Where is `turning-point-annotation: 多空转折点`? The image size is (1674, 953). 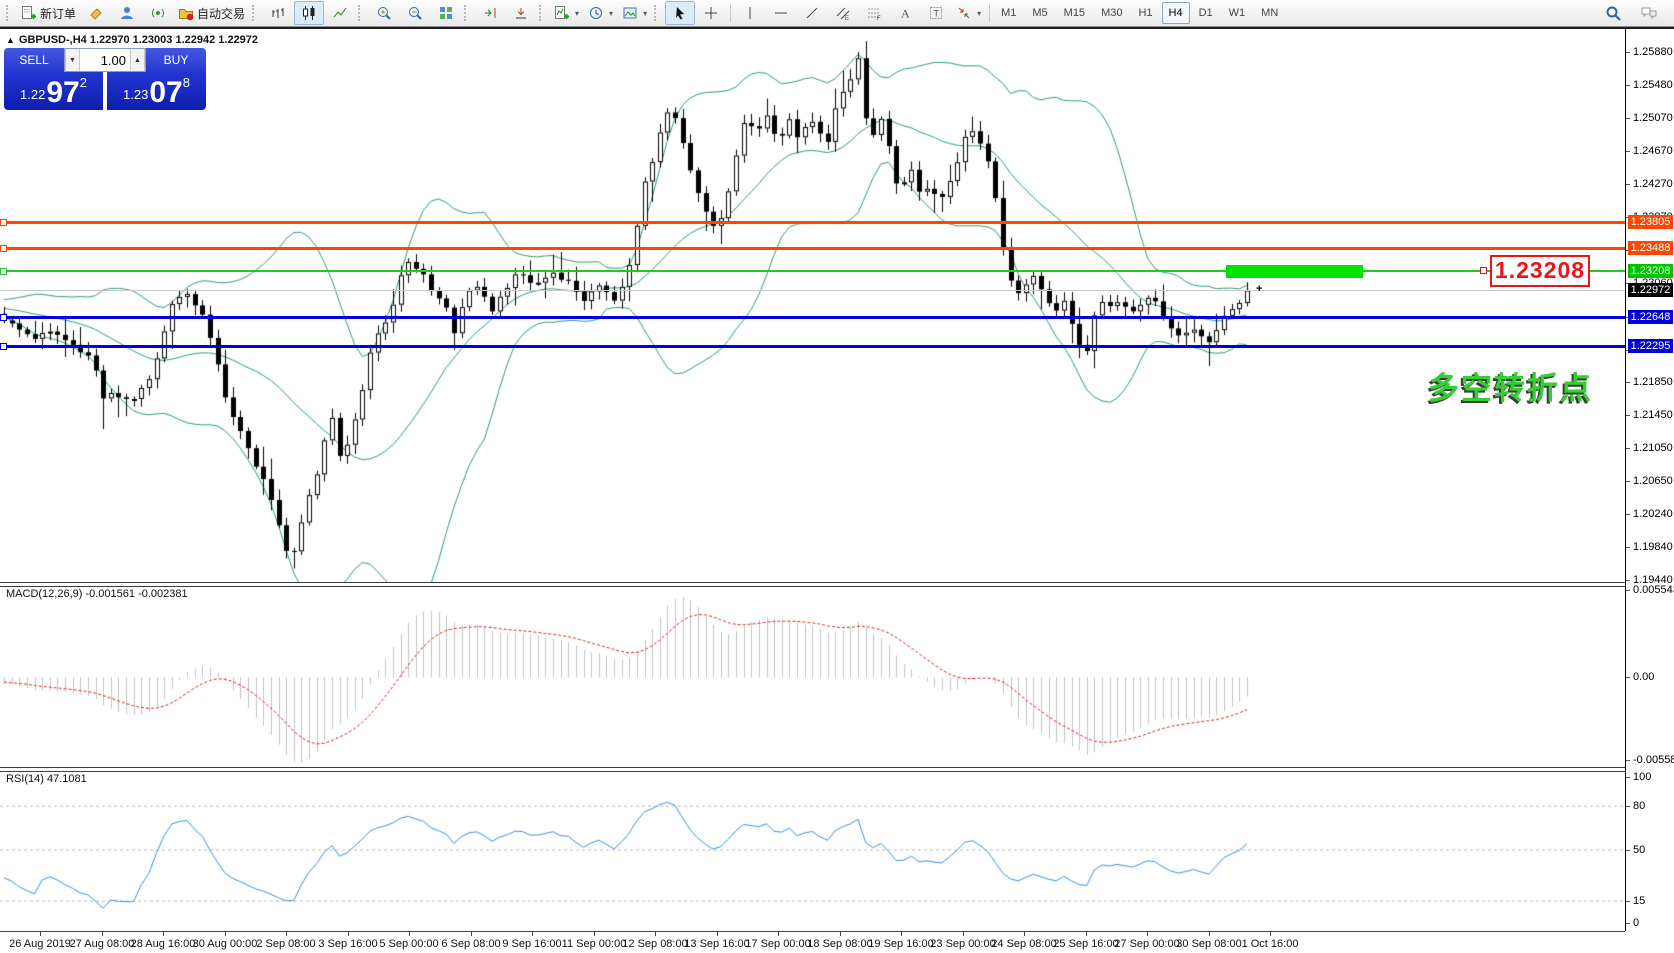
turning-point-annotation: 多空转折点 is located at coordinates (1510, 388).